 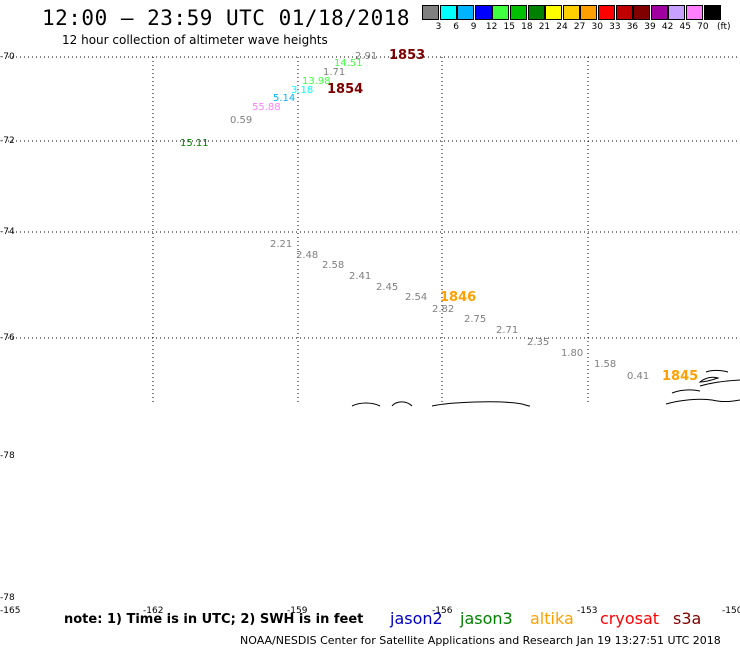 I want to click on lon-label: -150, so click(x=731, y=611).